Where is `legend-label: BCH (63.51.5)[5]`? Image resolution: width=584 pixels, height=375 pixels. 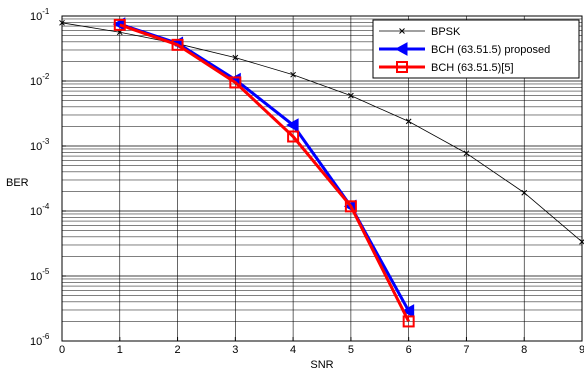 legend-label: BCH (63.51.5)[5] is located at coordinates (472, 68).